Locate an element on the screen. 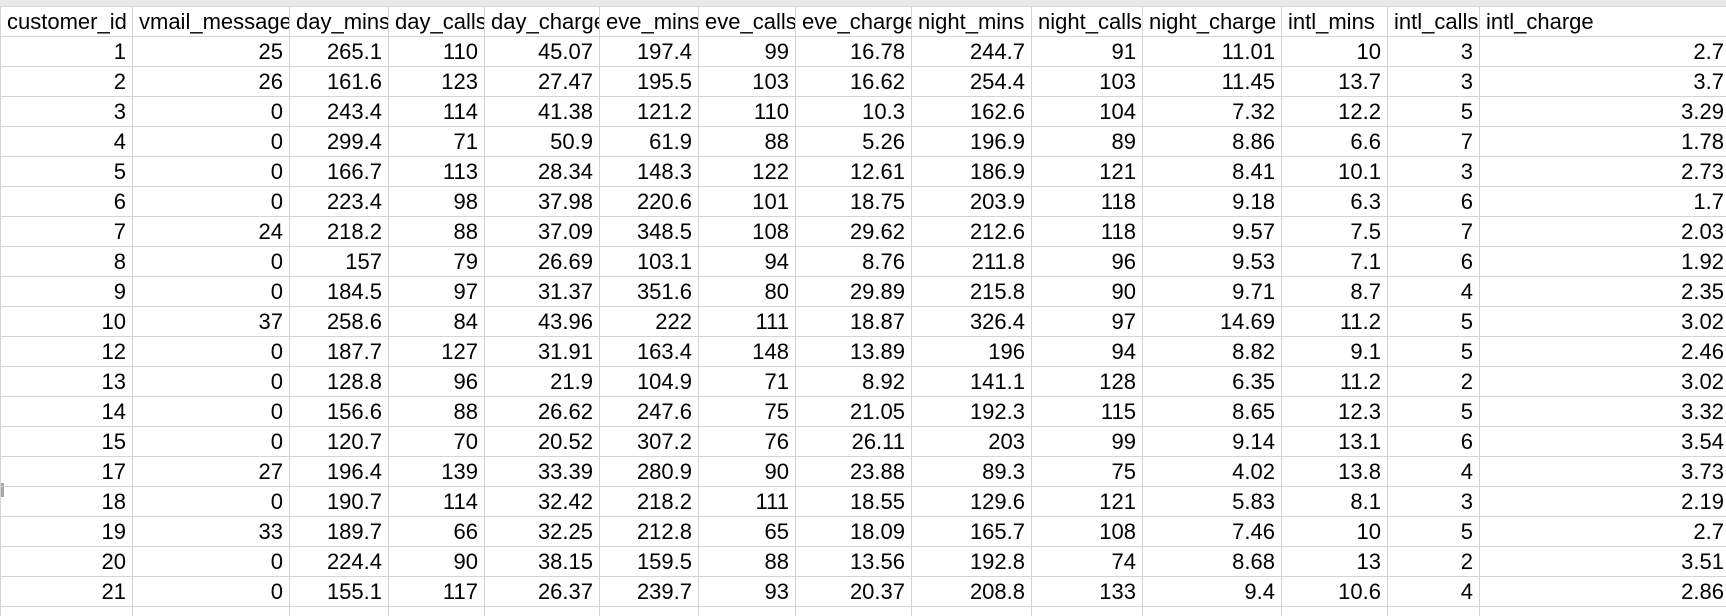  cell-night-calls: 91 is located at coordinates (1087, 51).